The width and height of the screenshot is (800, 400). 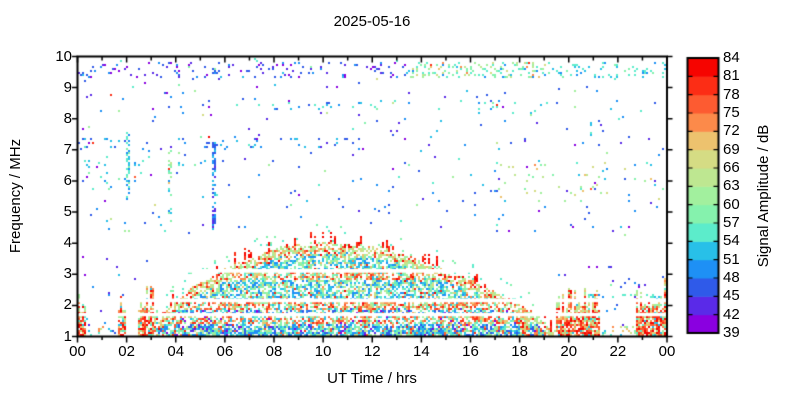 I want to click on colorbar-axis-label: Signal Amplitude / dB, so click(x=763, y=196).